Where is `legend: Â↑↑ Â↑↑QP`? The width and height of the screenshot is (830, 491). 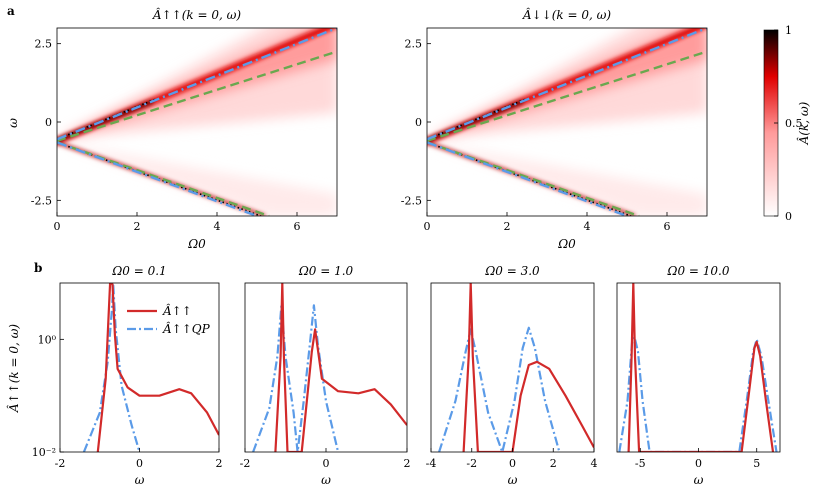 legend: Â↑↑ Â↑↑QP is located at coordinates (169, 319).